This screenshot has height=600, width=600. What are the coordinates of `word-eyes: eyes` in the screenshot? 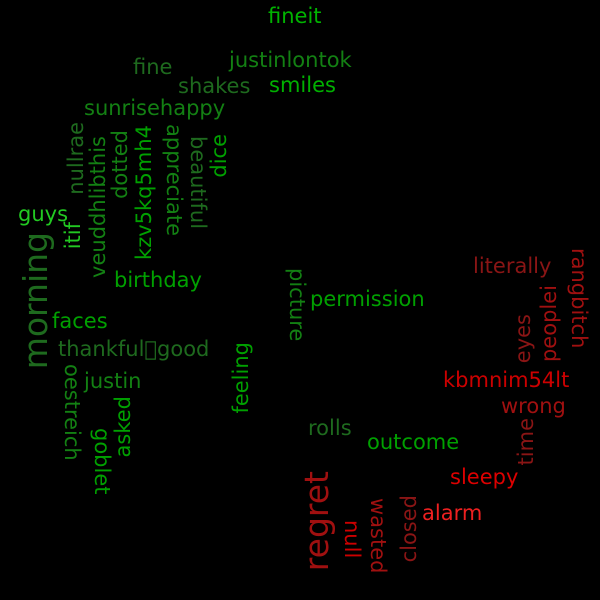 It's located at (523, 339).